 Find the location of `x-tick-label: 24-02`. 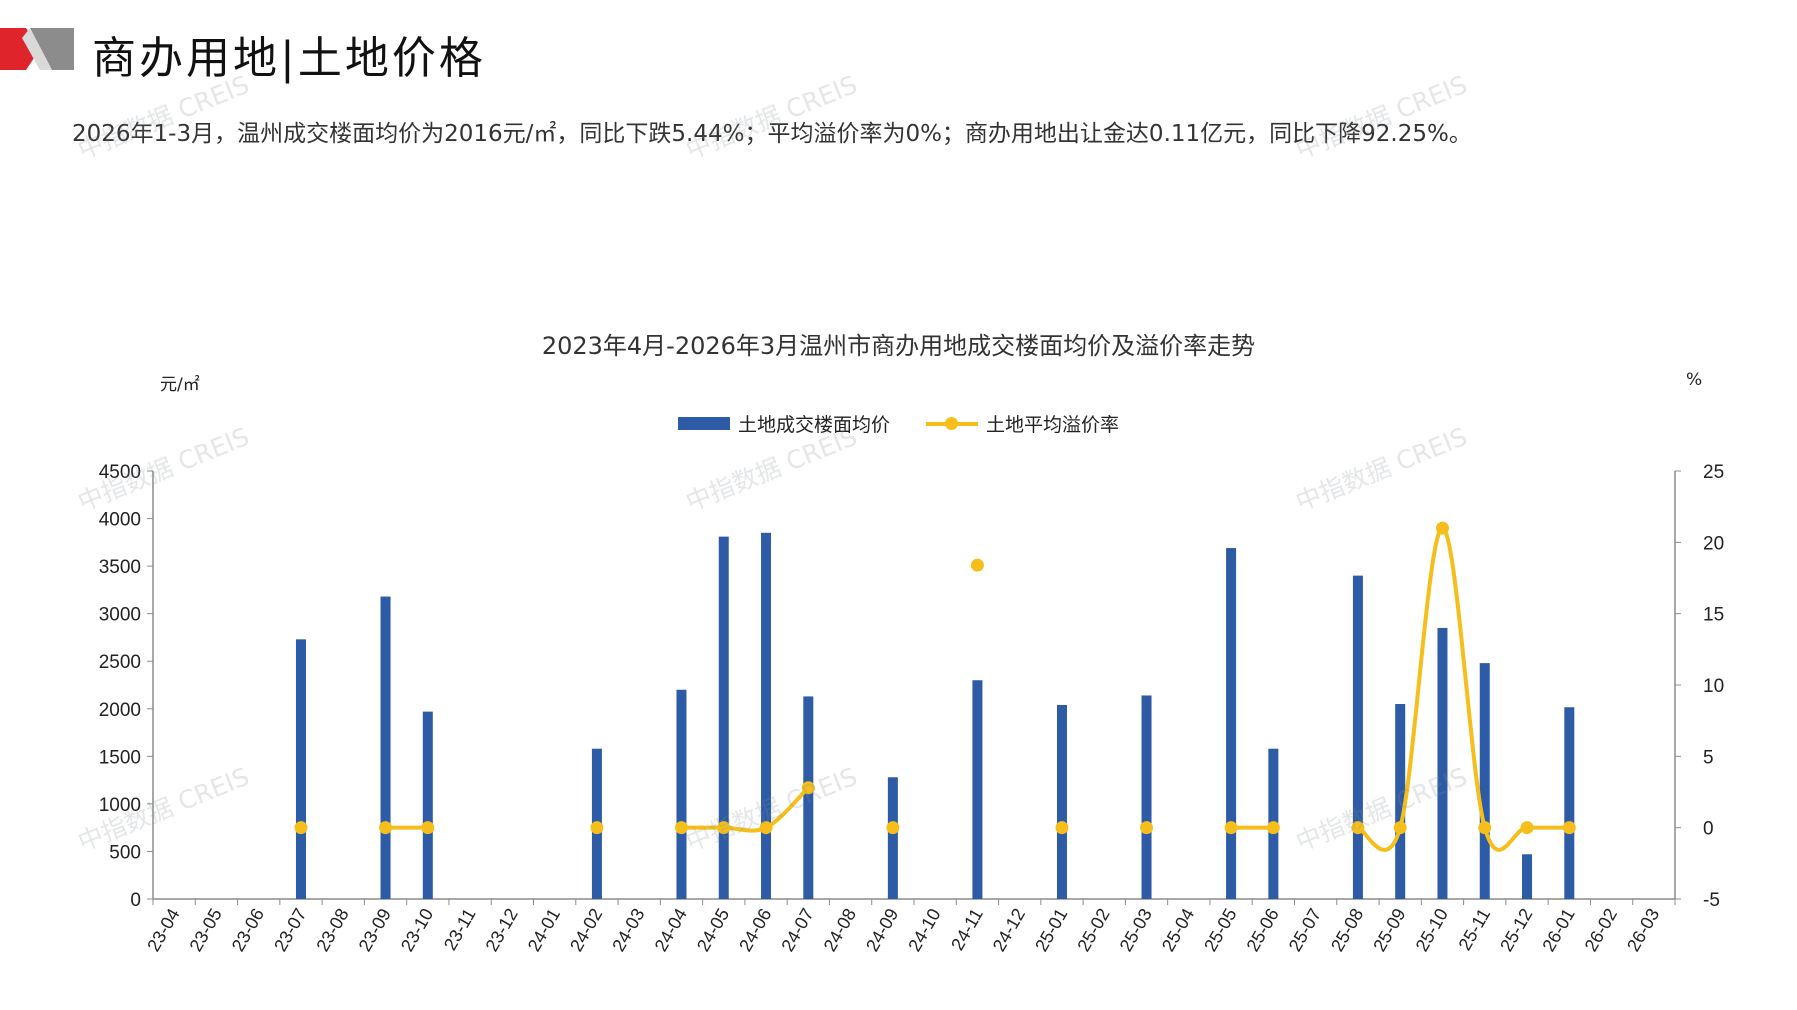

x-tick-label: 24-02 is located at coordinates (586, 930).